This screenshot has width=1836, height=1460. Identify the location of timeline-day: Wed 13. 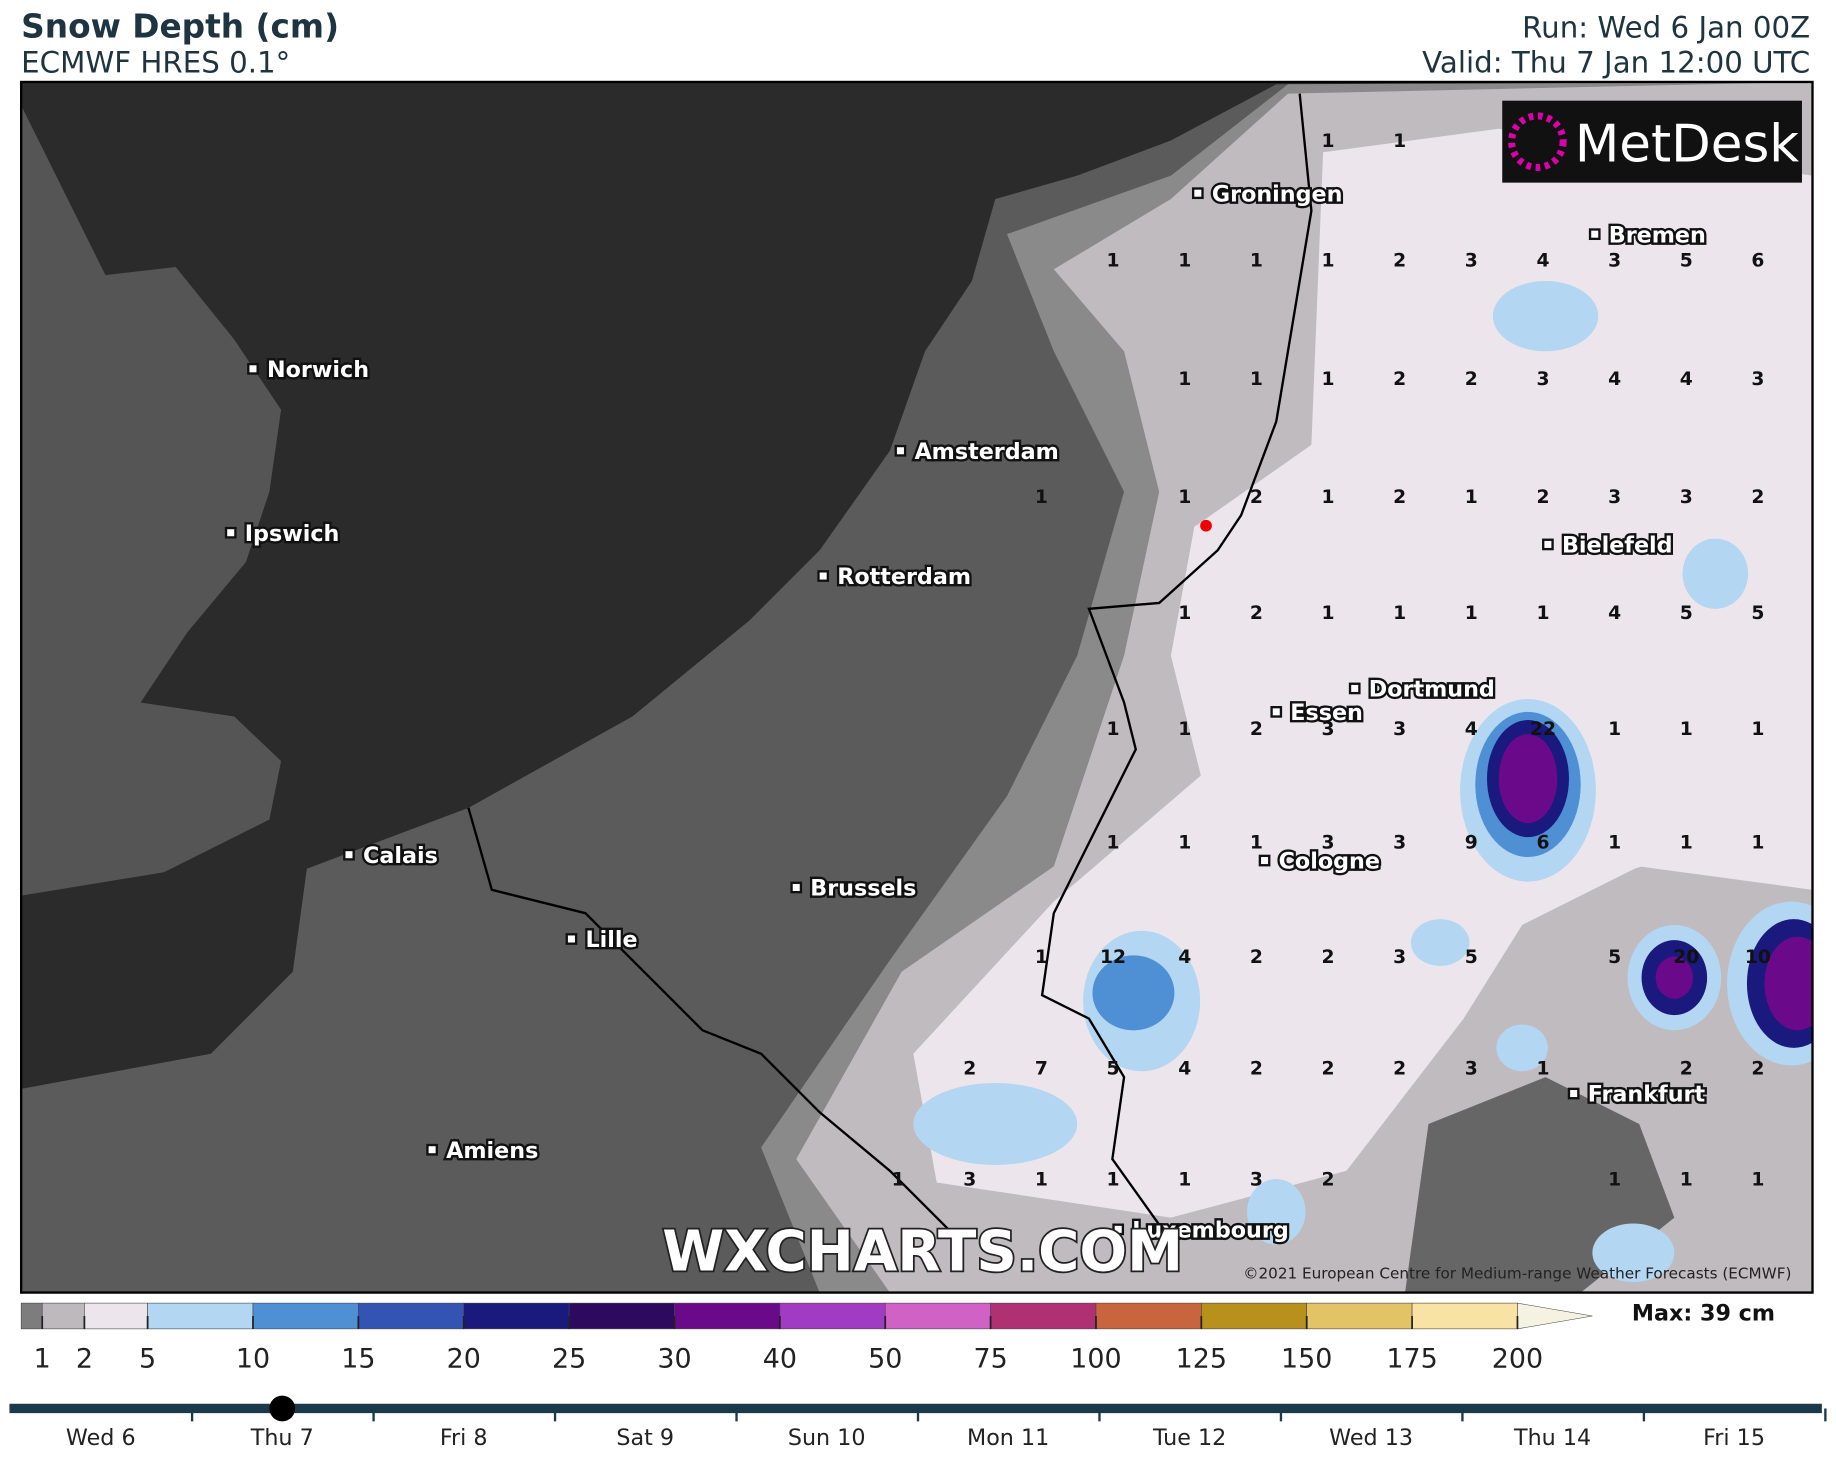
(1371, 1438).